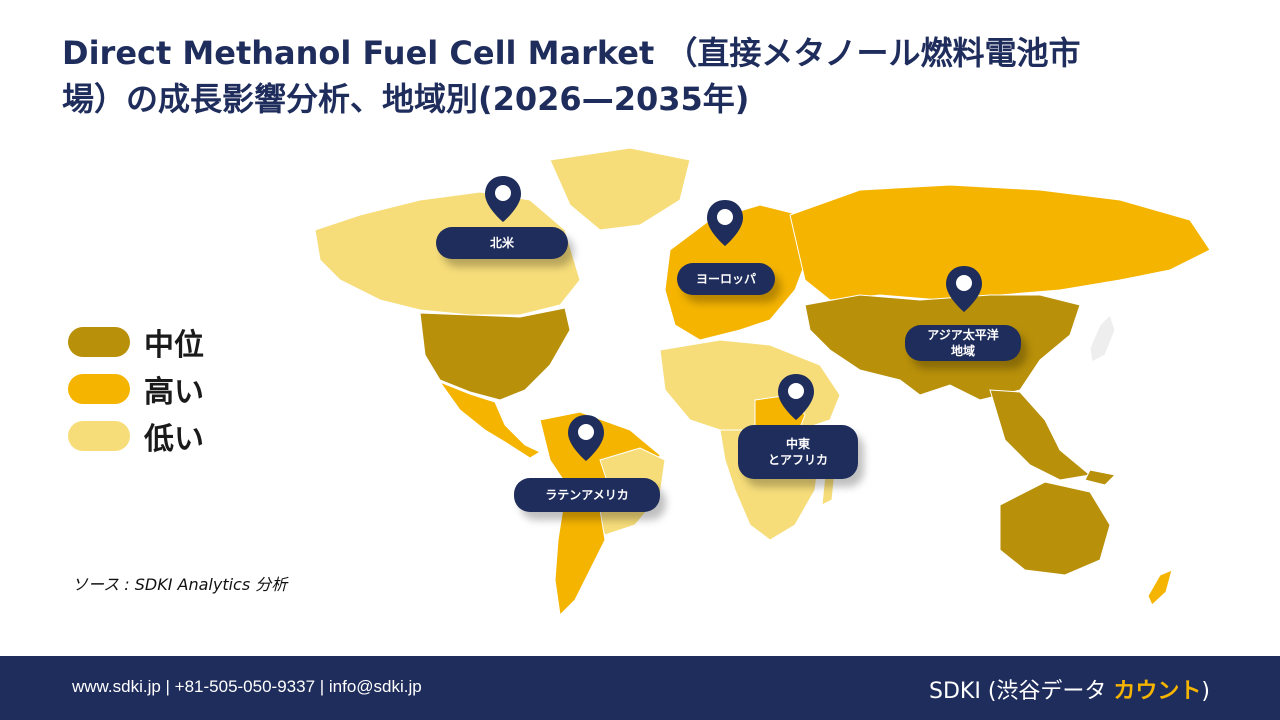 Image resolution: width=1280 pixels, height=720 pixels. Describe the element at coordinates (962, 351) in the screenshot. I see `region-text-asia-pacific-2: 地域` at that location.